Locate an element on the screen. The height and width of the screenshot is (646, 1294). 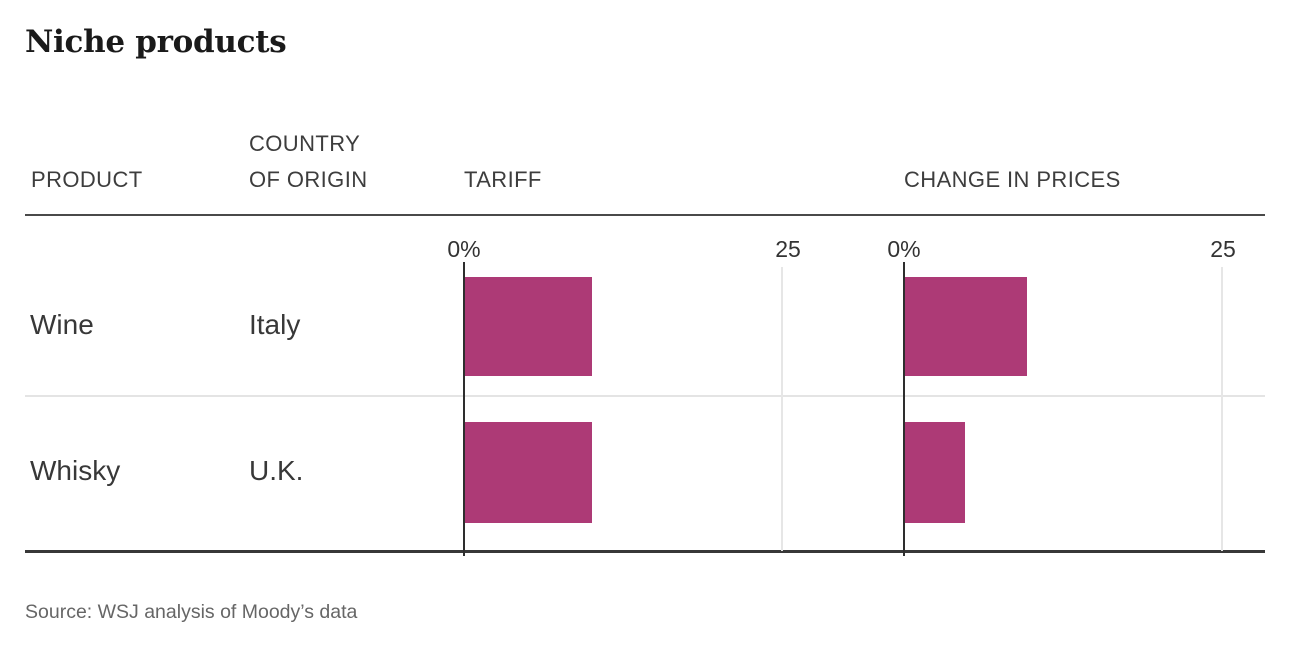
change-bar-panel-wine is located at coordinates (1064, 326).